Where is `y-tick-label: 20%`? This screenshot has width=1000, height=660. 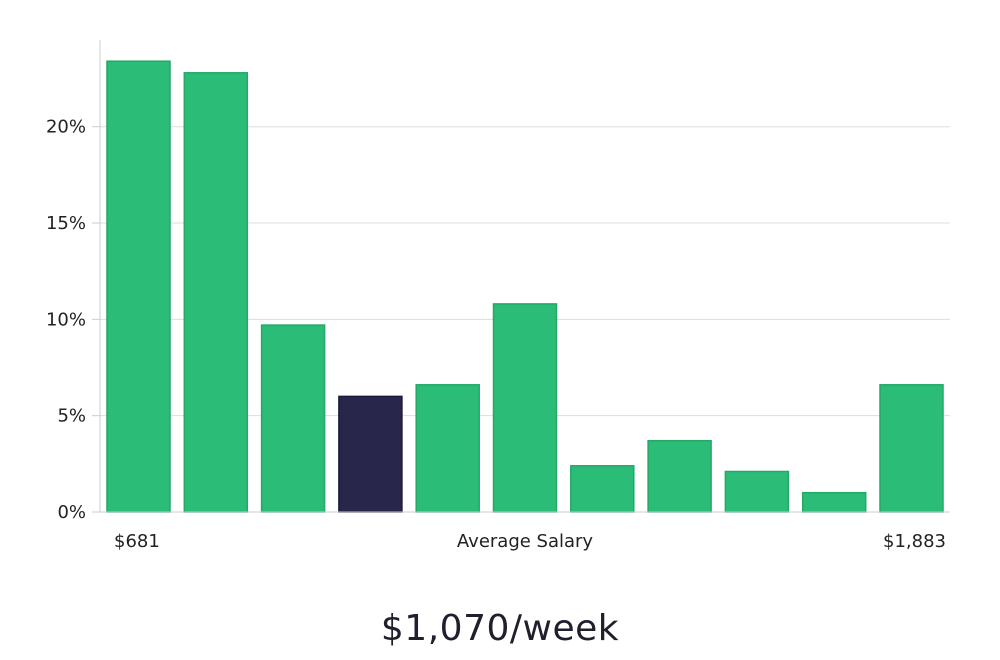
y-tick-label: 20% is located at coordinates (66, 127).